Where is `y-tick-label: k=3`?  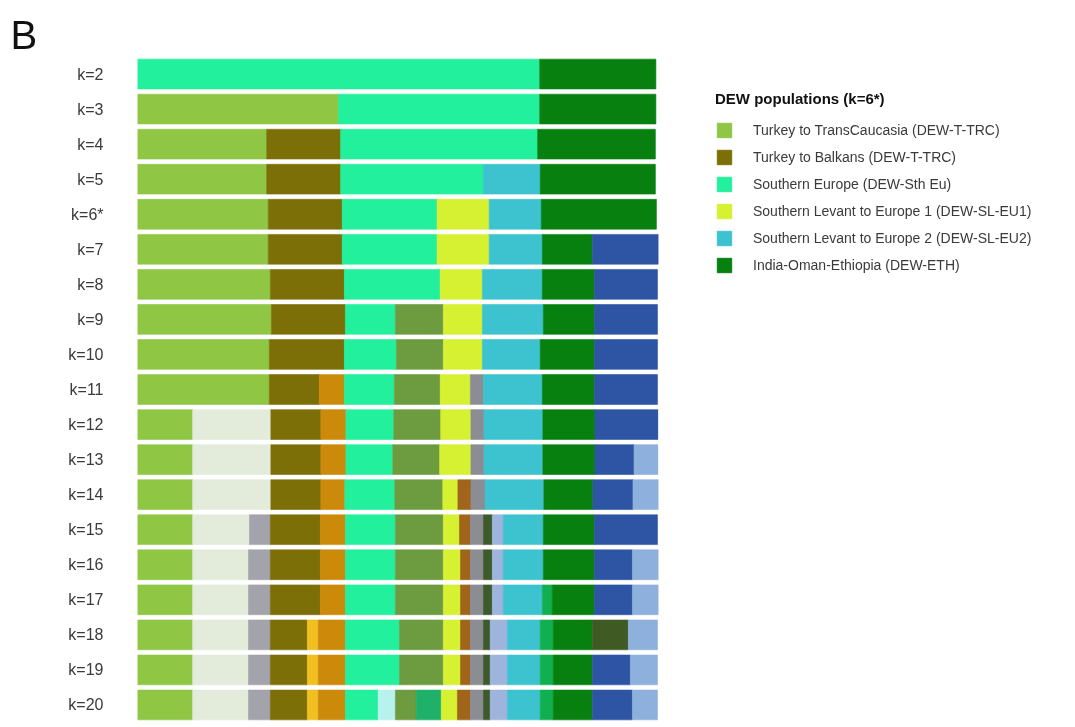
y-tick-label: k=3 is located at coordinates (90, 109).